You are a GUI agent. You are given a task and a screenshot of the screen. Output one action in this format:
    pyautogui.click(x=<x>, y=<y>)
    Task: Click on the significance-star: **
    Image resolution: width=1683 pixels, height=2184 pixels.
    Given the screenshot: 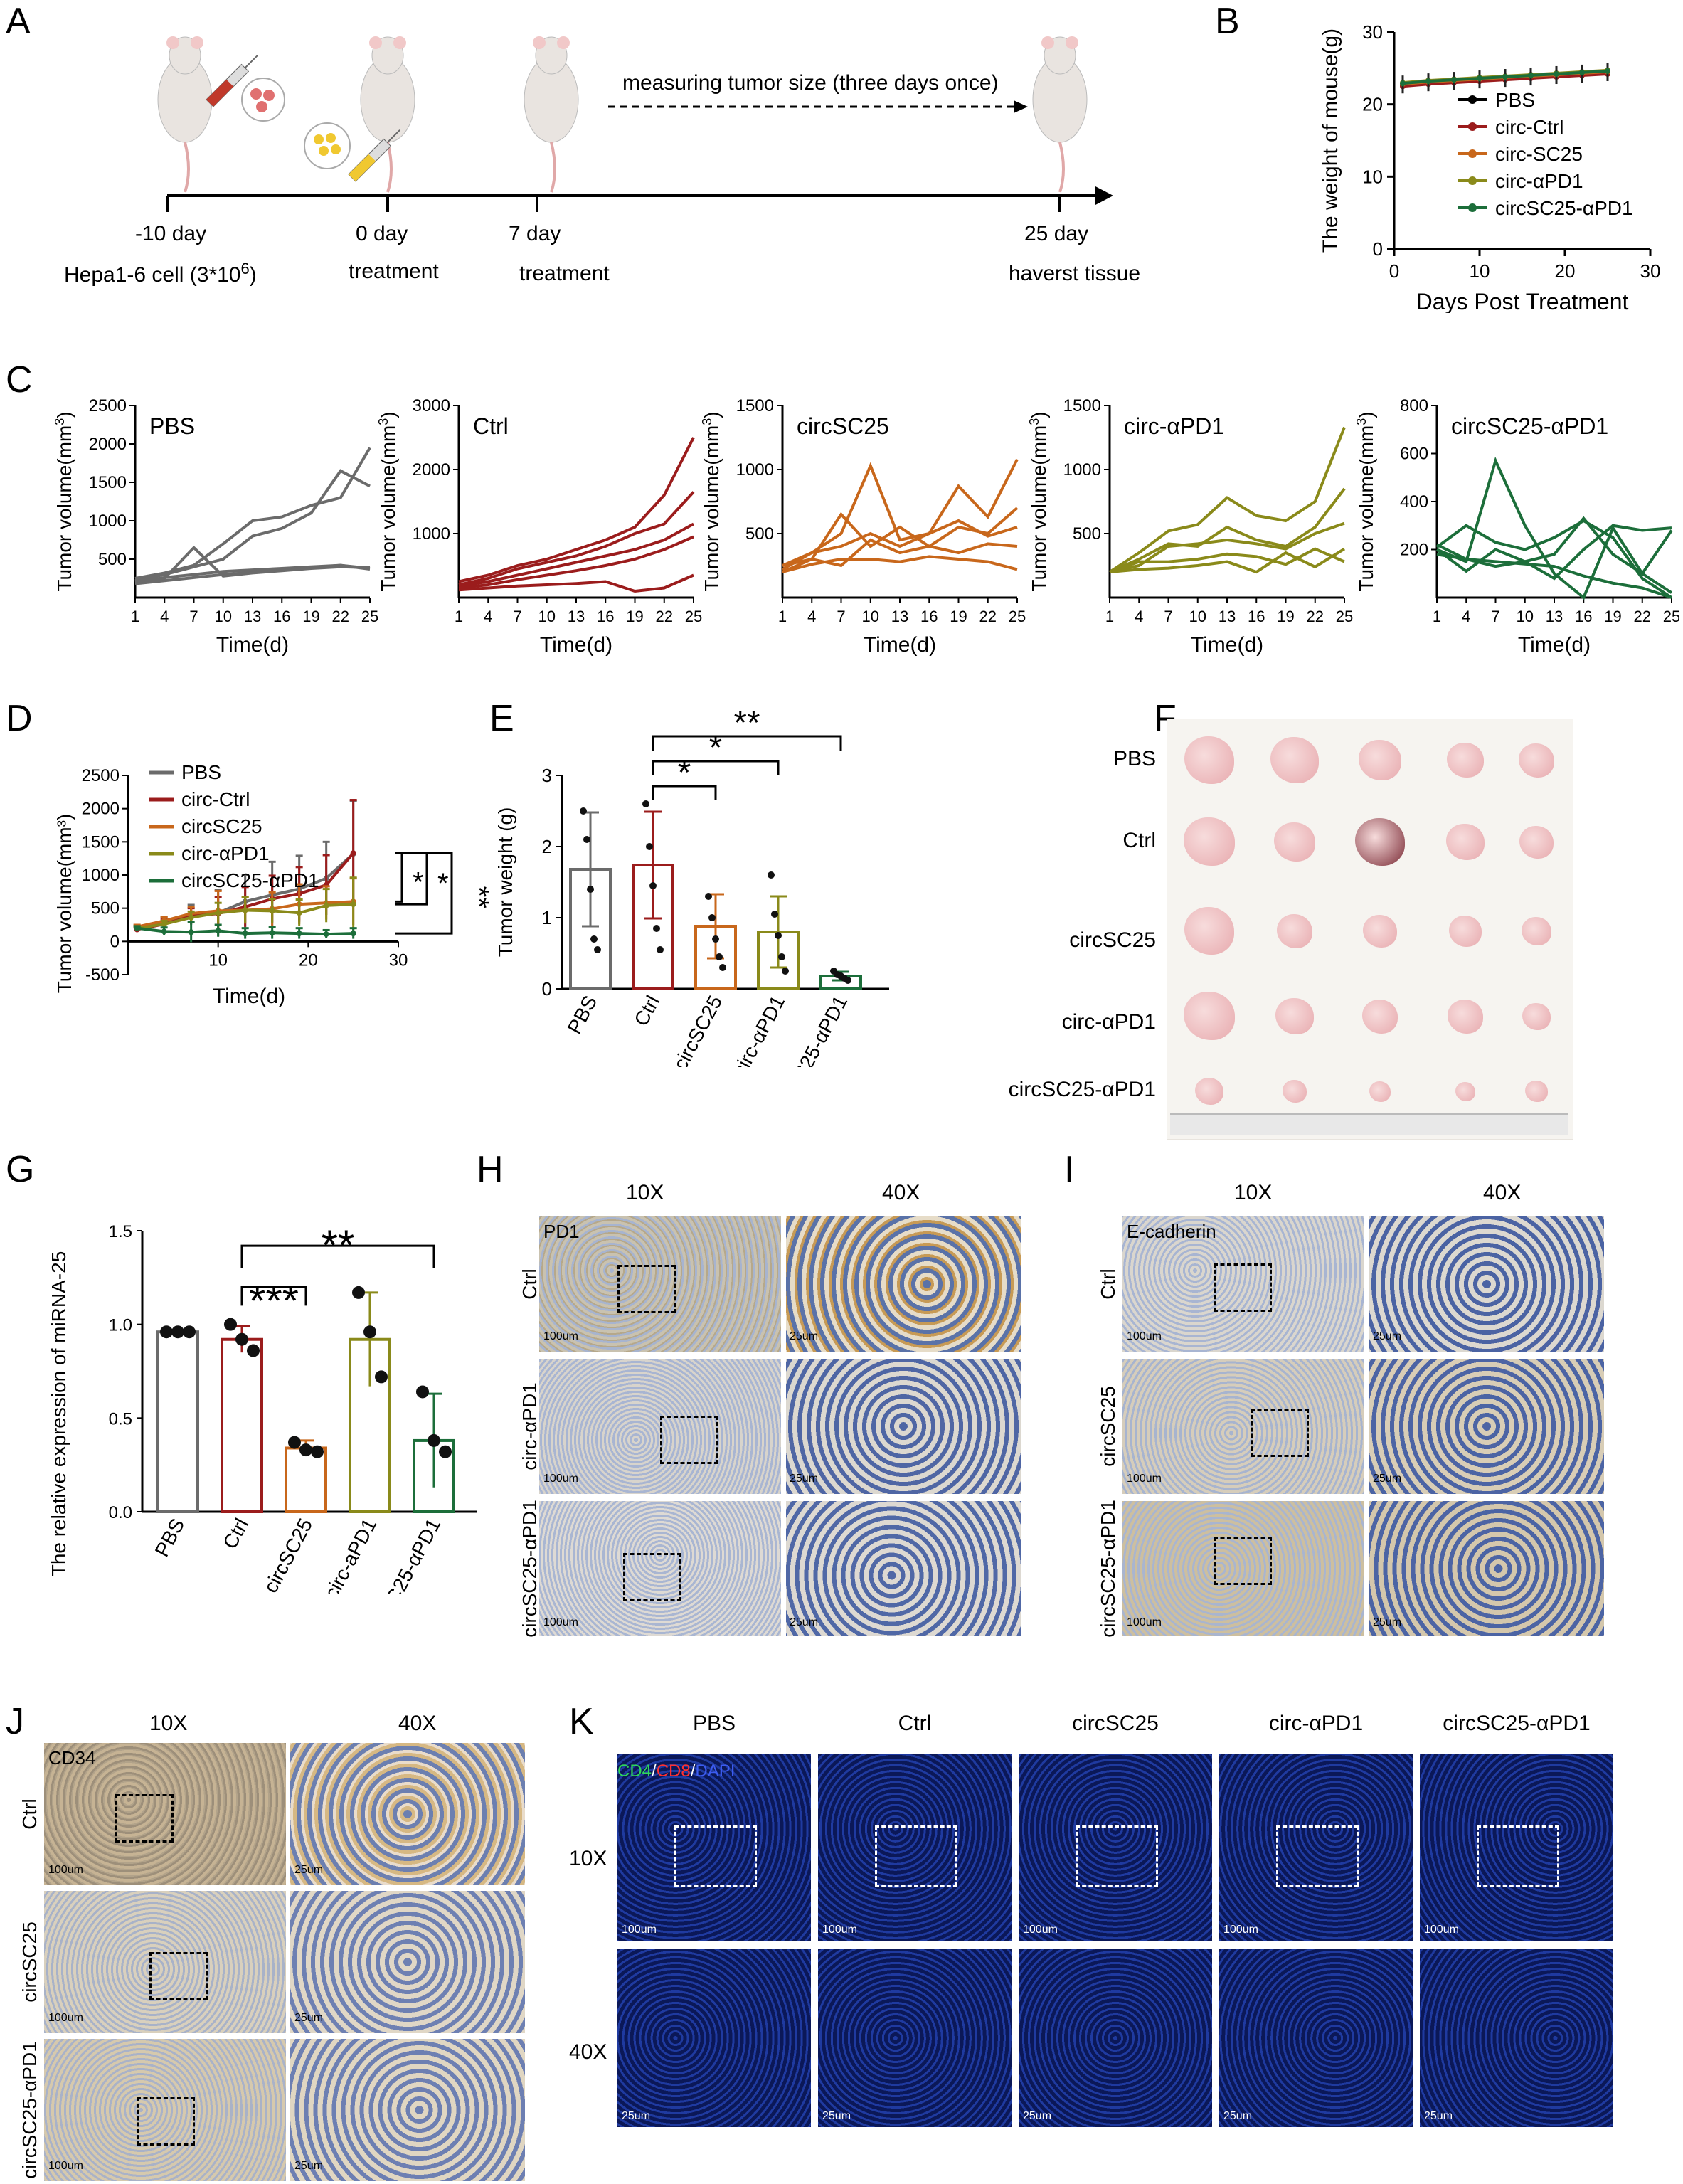 What is the action you would take?
    pyautogui.click(x=479, y=897)
    